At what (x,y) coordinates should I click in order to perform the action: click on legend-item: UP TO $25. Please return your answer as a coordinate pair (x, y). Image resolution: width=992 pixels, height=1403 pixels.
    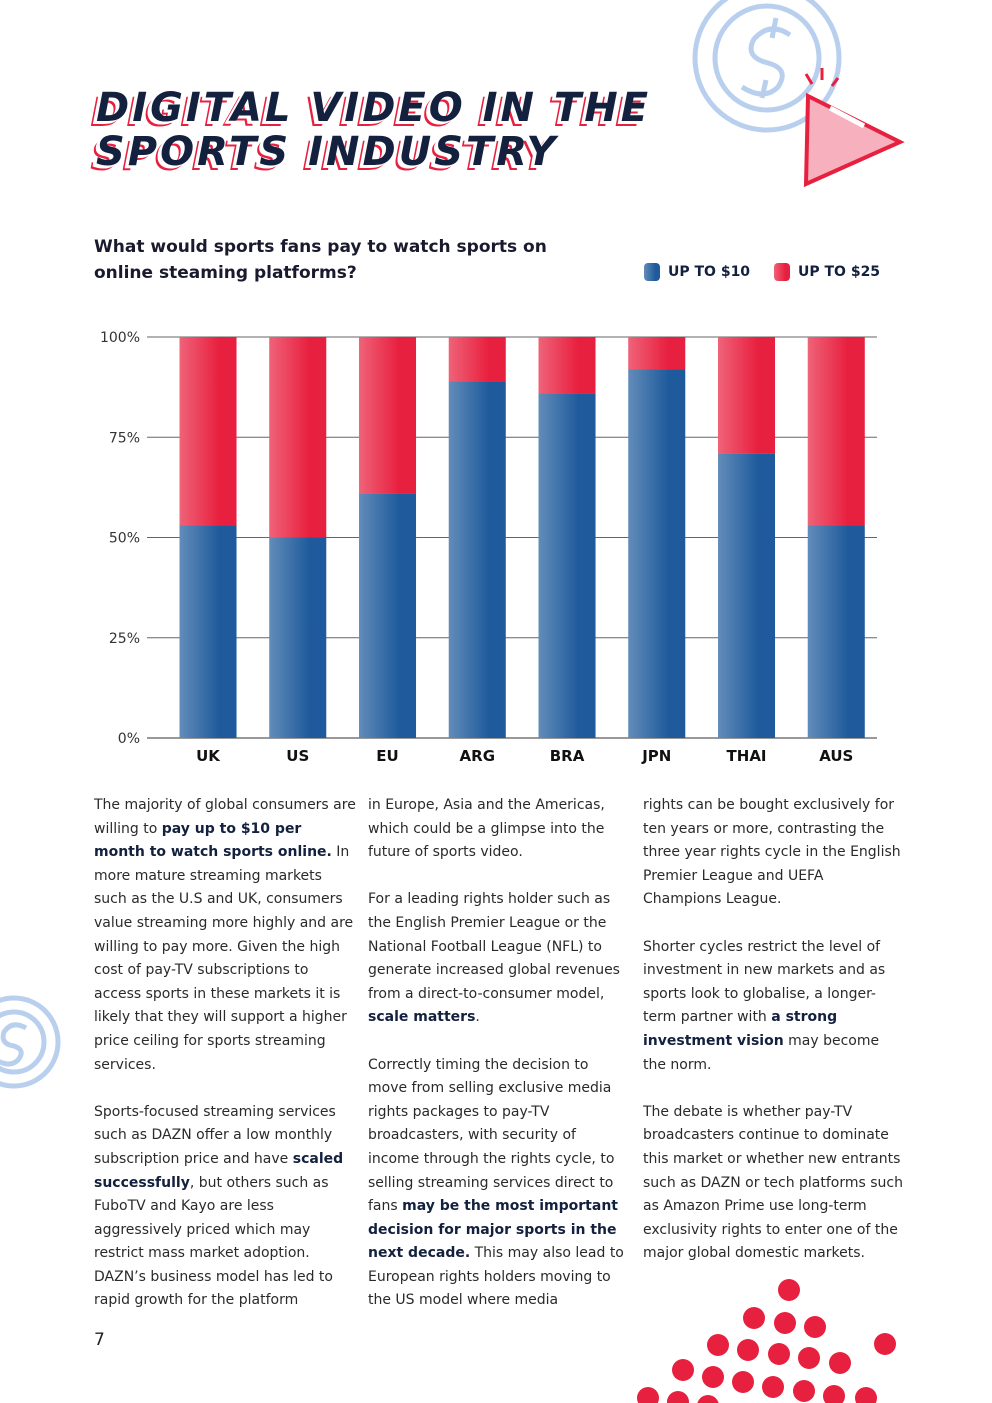
    Looking at the image, I should click on (827, 272).